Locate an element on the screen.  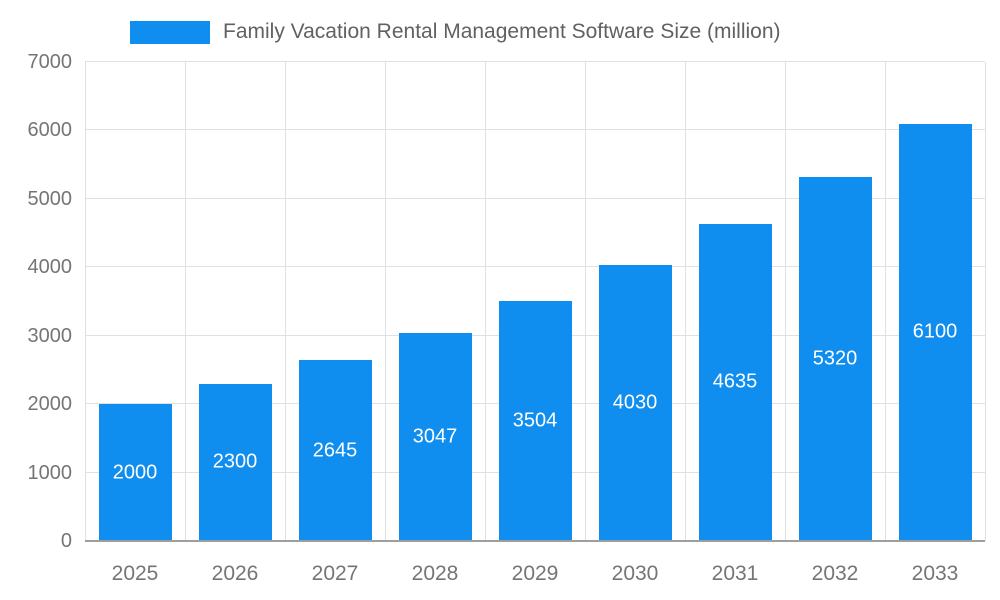
y-axis-tick-label: 3000 is located at coordinates (50, 335).